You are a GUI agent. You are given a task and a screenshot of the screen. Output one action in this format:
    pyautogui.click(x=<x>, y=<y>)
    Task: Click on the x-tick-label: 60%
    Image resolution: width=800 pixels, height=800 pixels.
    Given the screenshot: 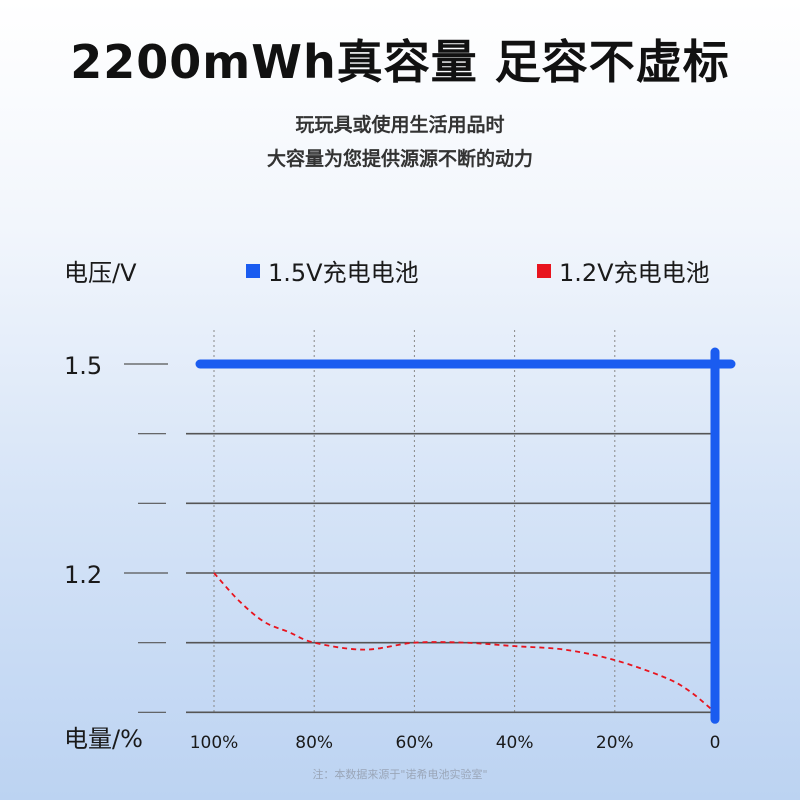 What is the action you would take?
    pyautogui.click(x=415, y=743)
    